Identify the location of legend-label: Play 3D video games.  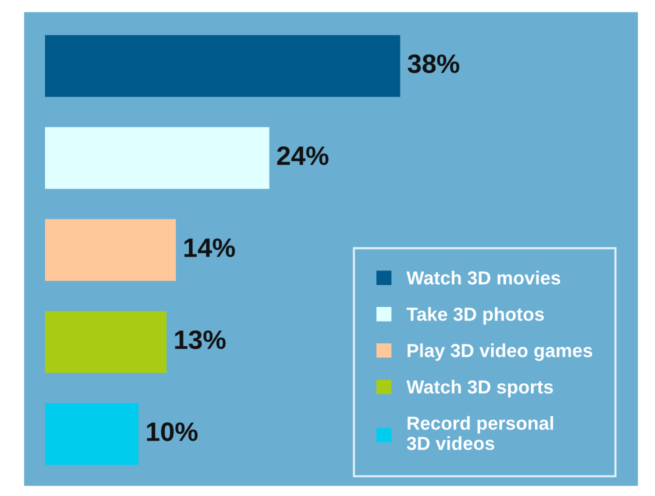
(500, 352).